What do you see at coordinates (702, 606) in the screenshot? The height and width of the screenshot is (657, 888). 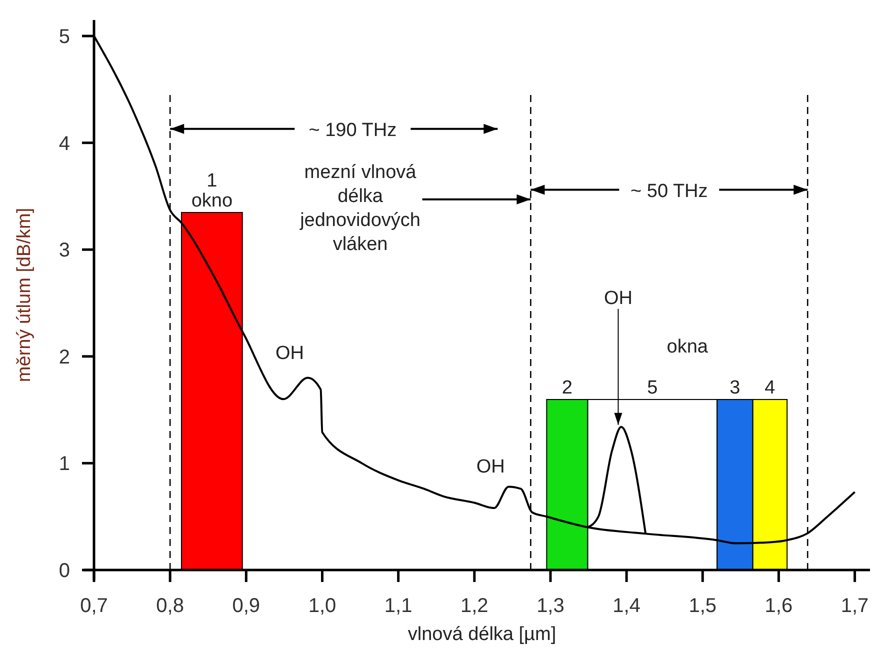 I see `x-tick-label: 1,5` at bounding box center [702, 606].